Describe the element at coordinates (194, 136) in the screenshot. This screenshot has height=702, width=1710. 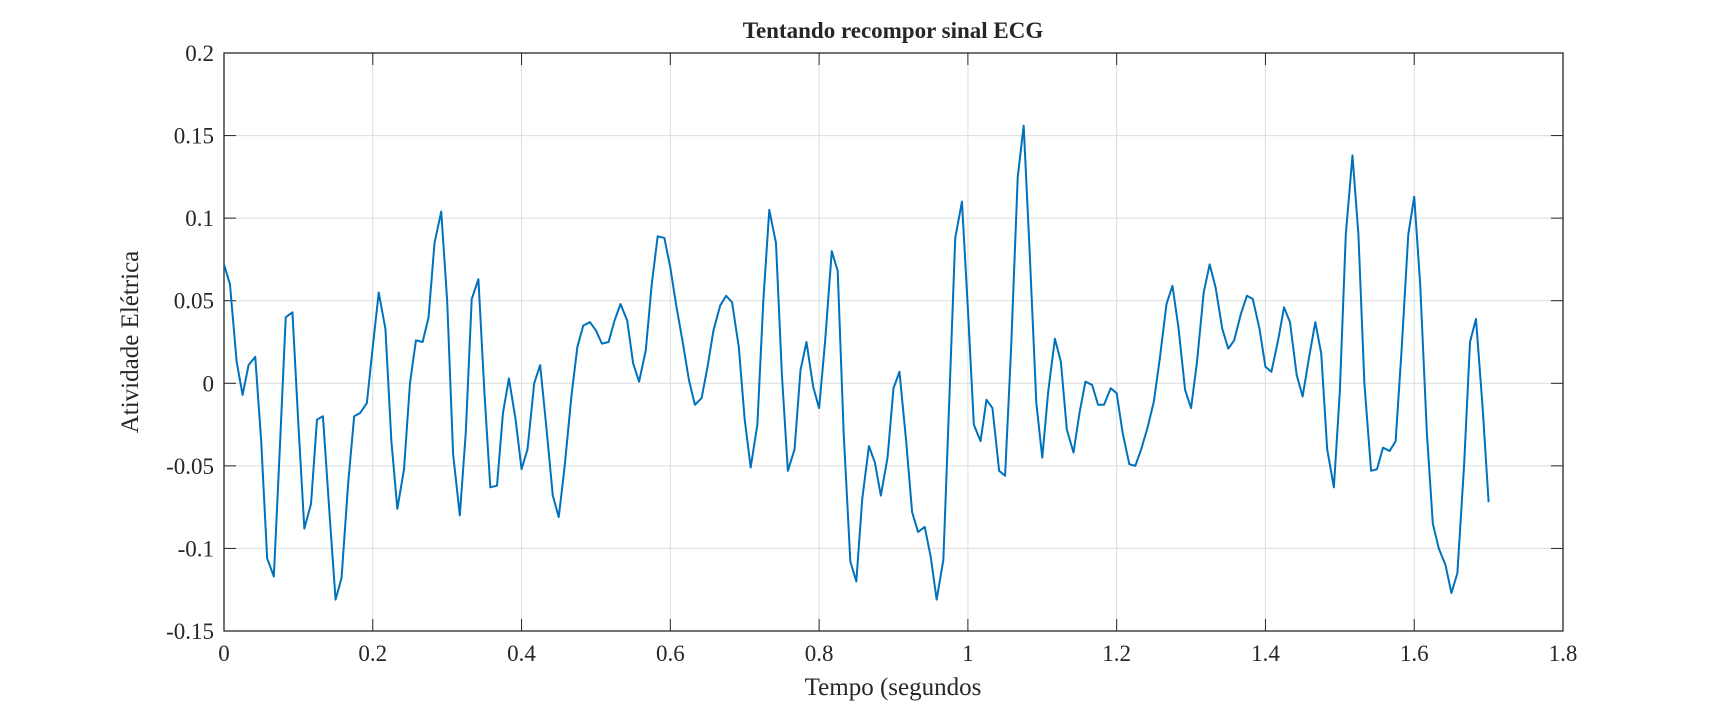
I see `y-tick-label: 0.15` at that location.